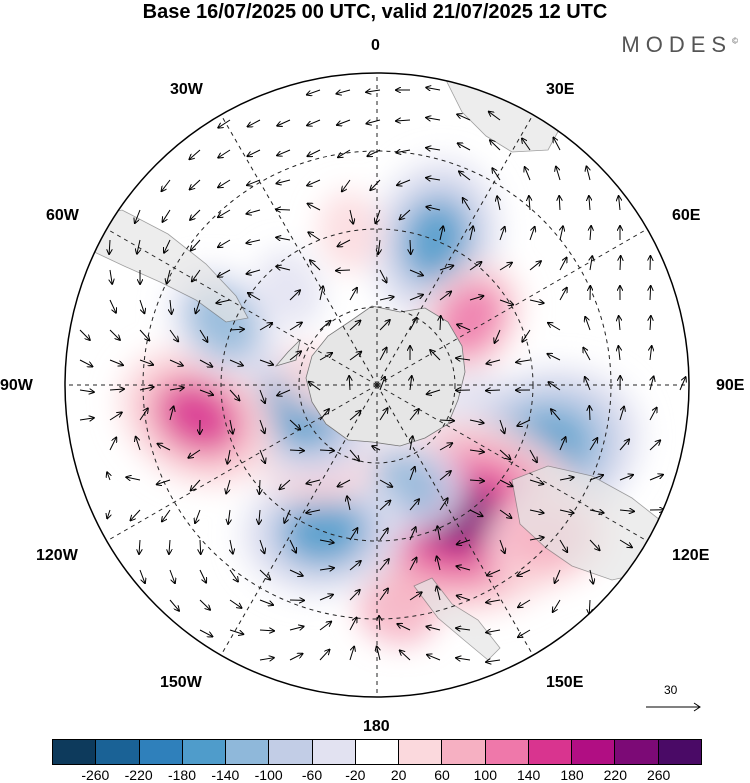  Describe the element at coordinates (377, 752) in the screenshot. I see `colorbar` at that location.